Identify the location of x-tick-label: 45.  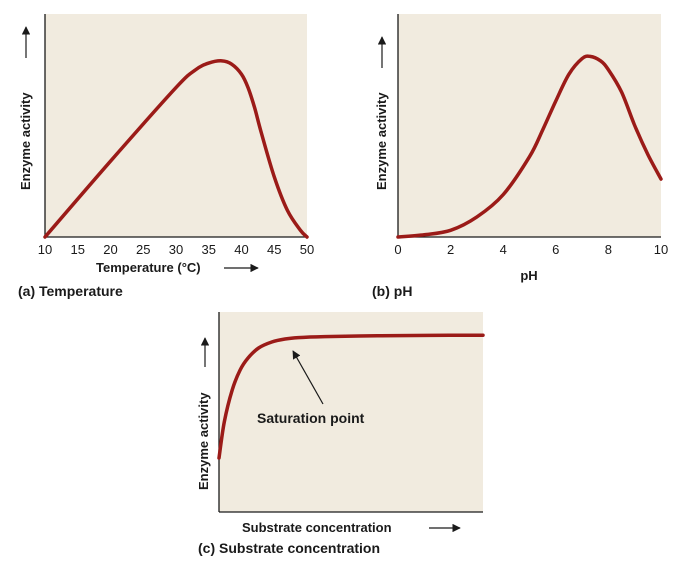
(274, 249).